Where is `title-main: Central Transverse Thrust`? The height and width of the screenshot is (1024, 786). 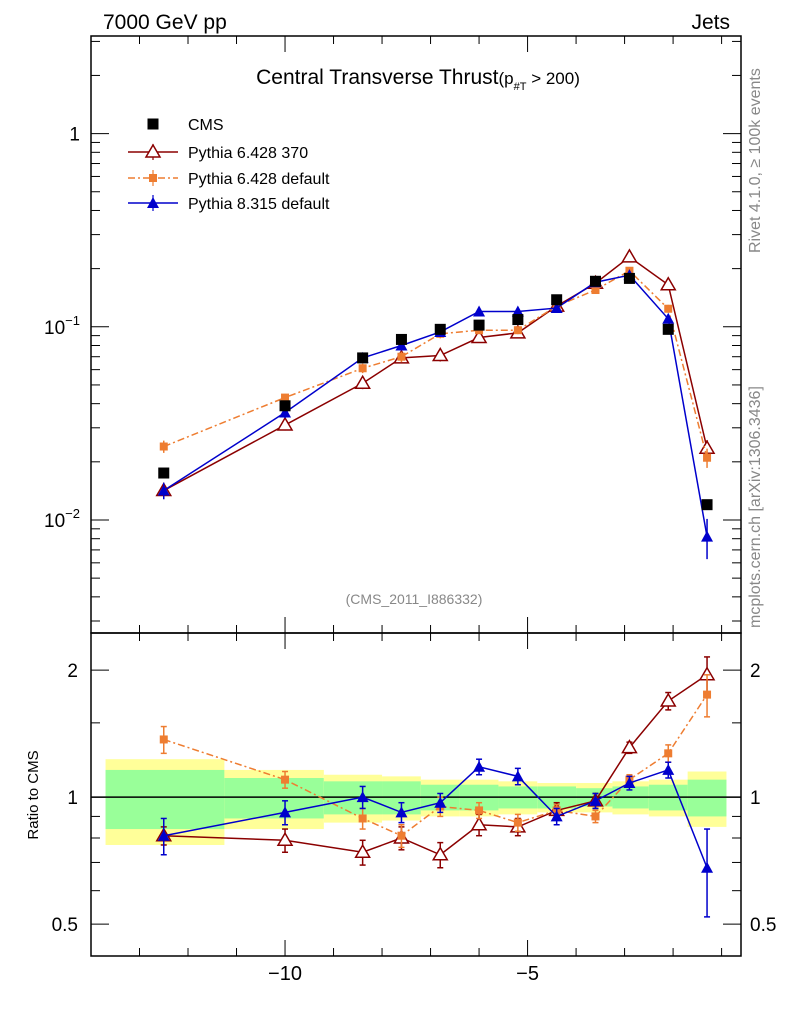
title-main: Central Transverse Thrust is located at coordinates (377, 77).